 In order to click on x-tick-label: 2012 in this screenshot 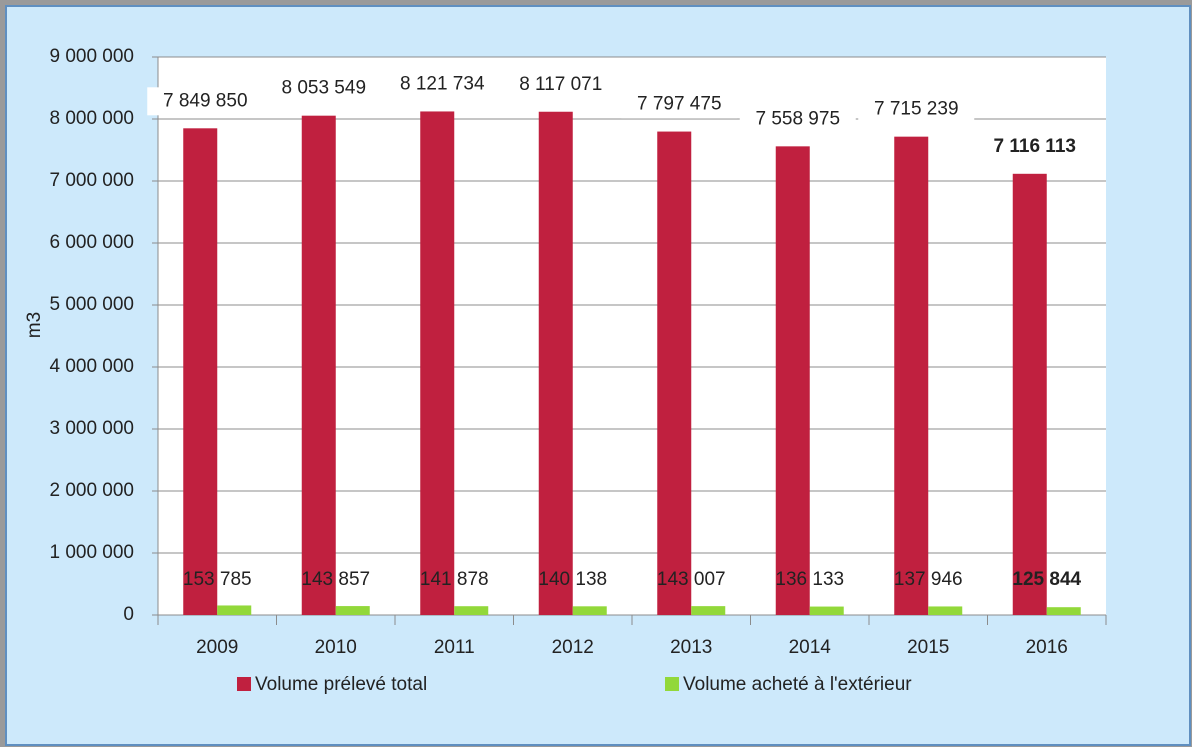, I will do `click(573, 647)`.